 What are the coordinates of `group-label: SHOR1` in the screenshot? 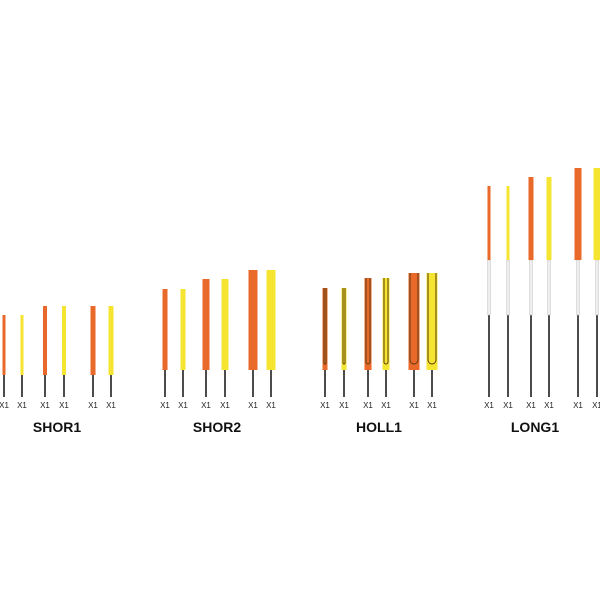 It's located at (57, 427).